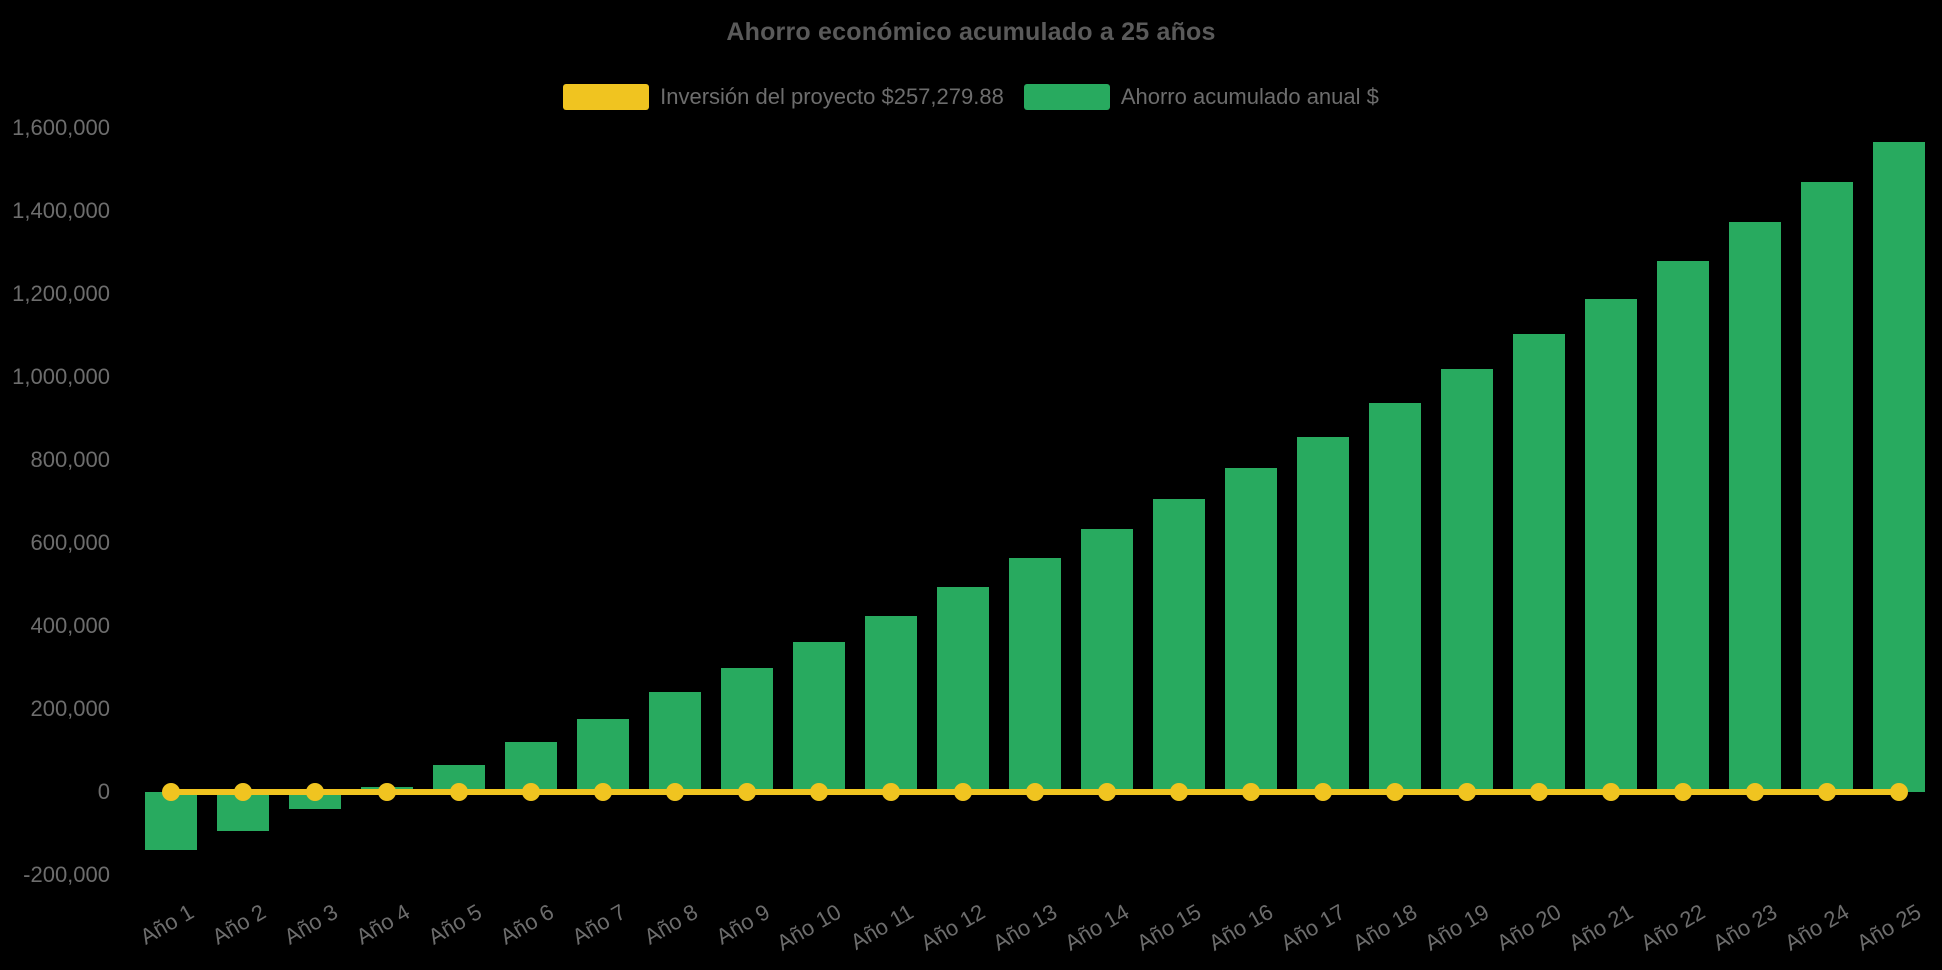 This screenshot has height=970, width=1942. I want to click on x-axis-label-11: Año 11, so click(882, 927).